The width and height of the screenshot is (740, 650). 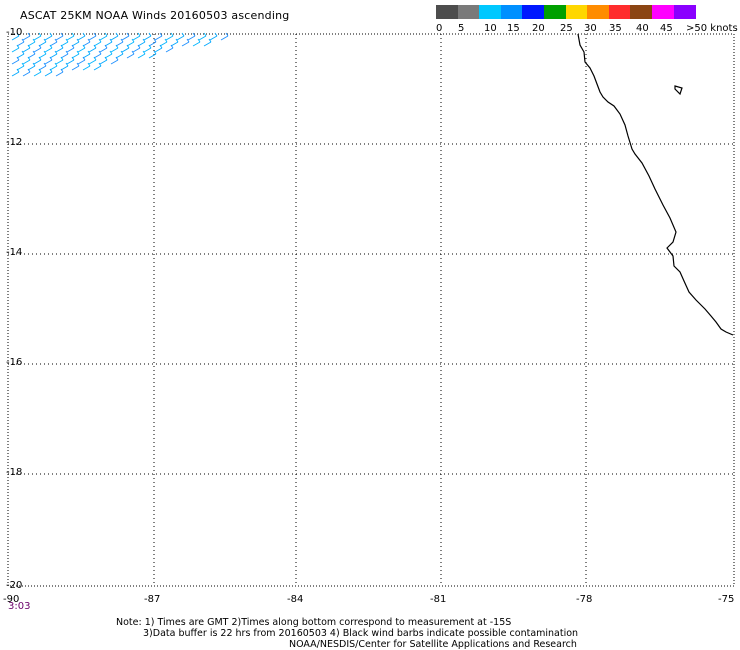 What do you see at coordinates (490, 28) in the screenshot?
I see `legend-label: 10` at bounding box center [490, 28].